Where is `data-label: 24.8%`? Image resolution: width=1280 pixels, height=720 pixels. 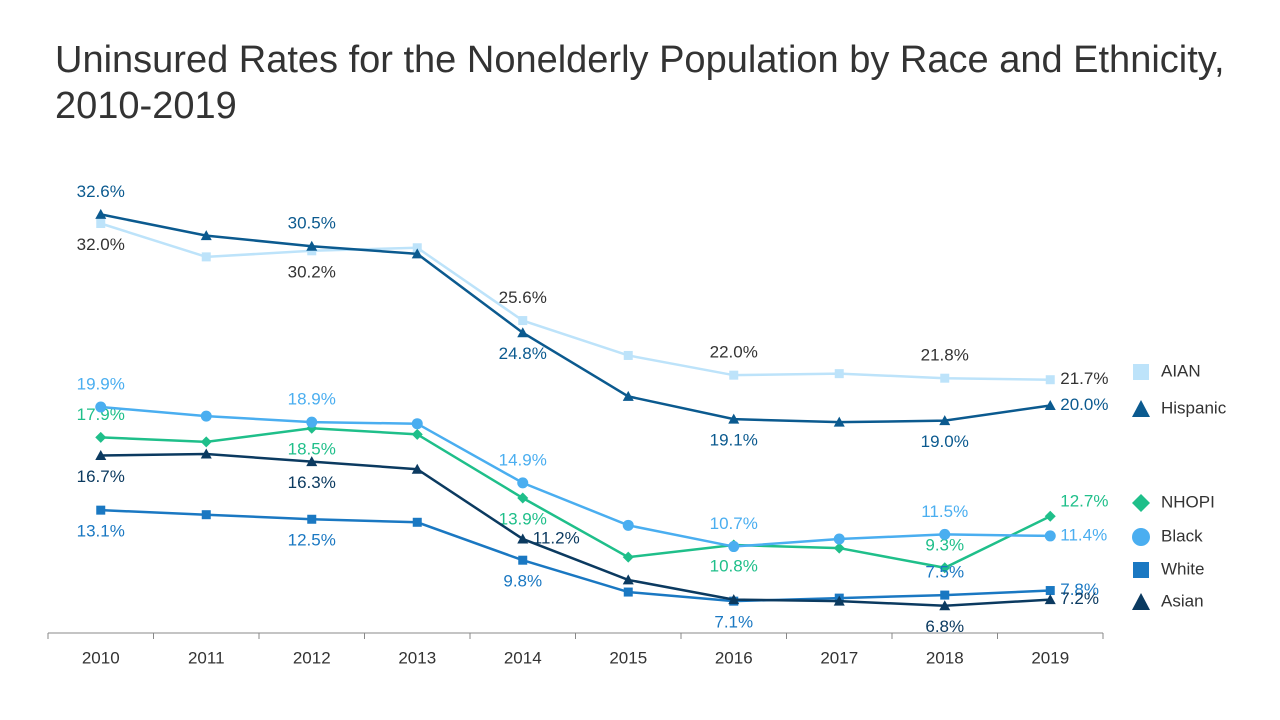
data-label: 24.8% is located at coordinates (523, 353).